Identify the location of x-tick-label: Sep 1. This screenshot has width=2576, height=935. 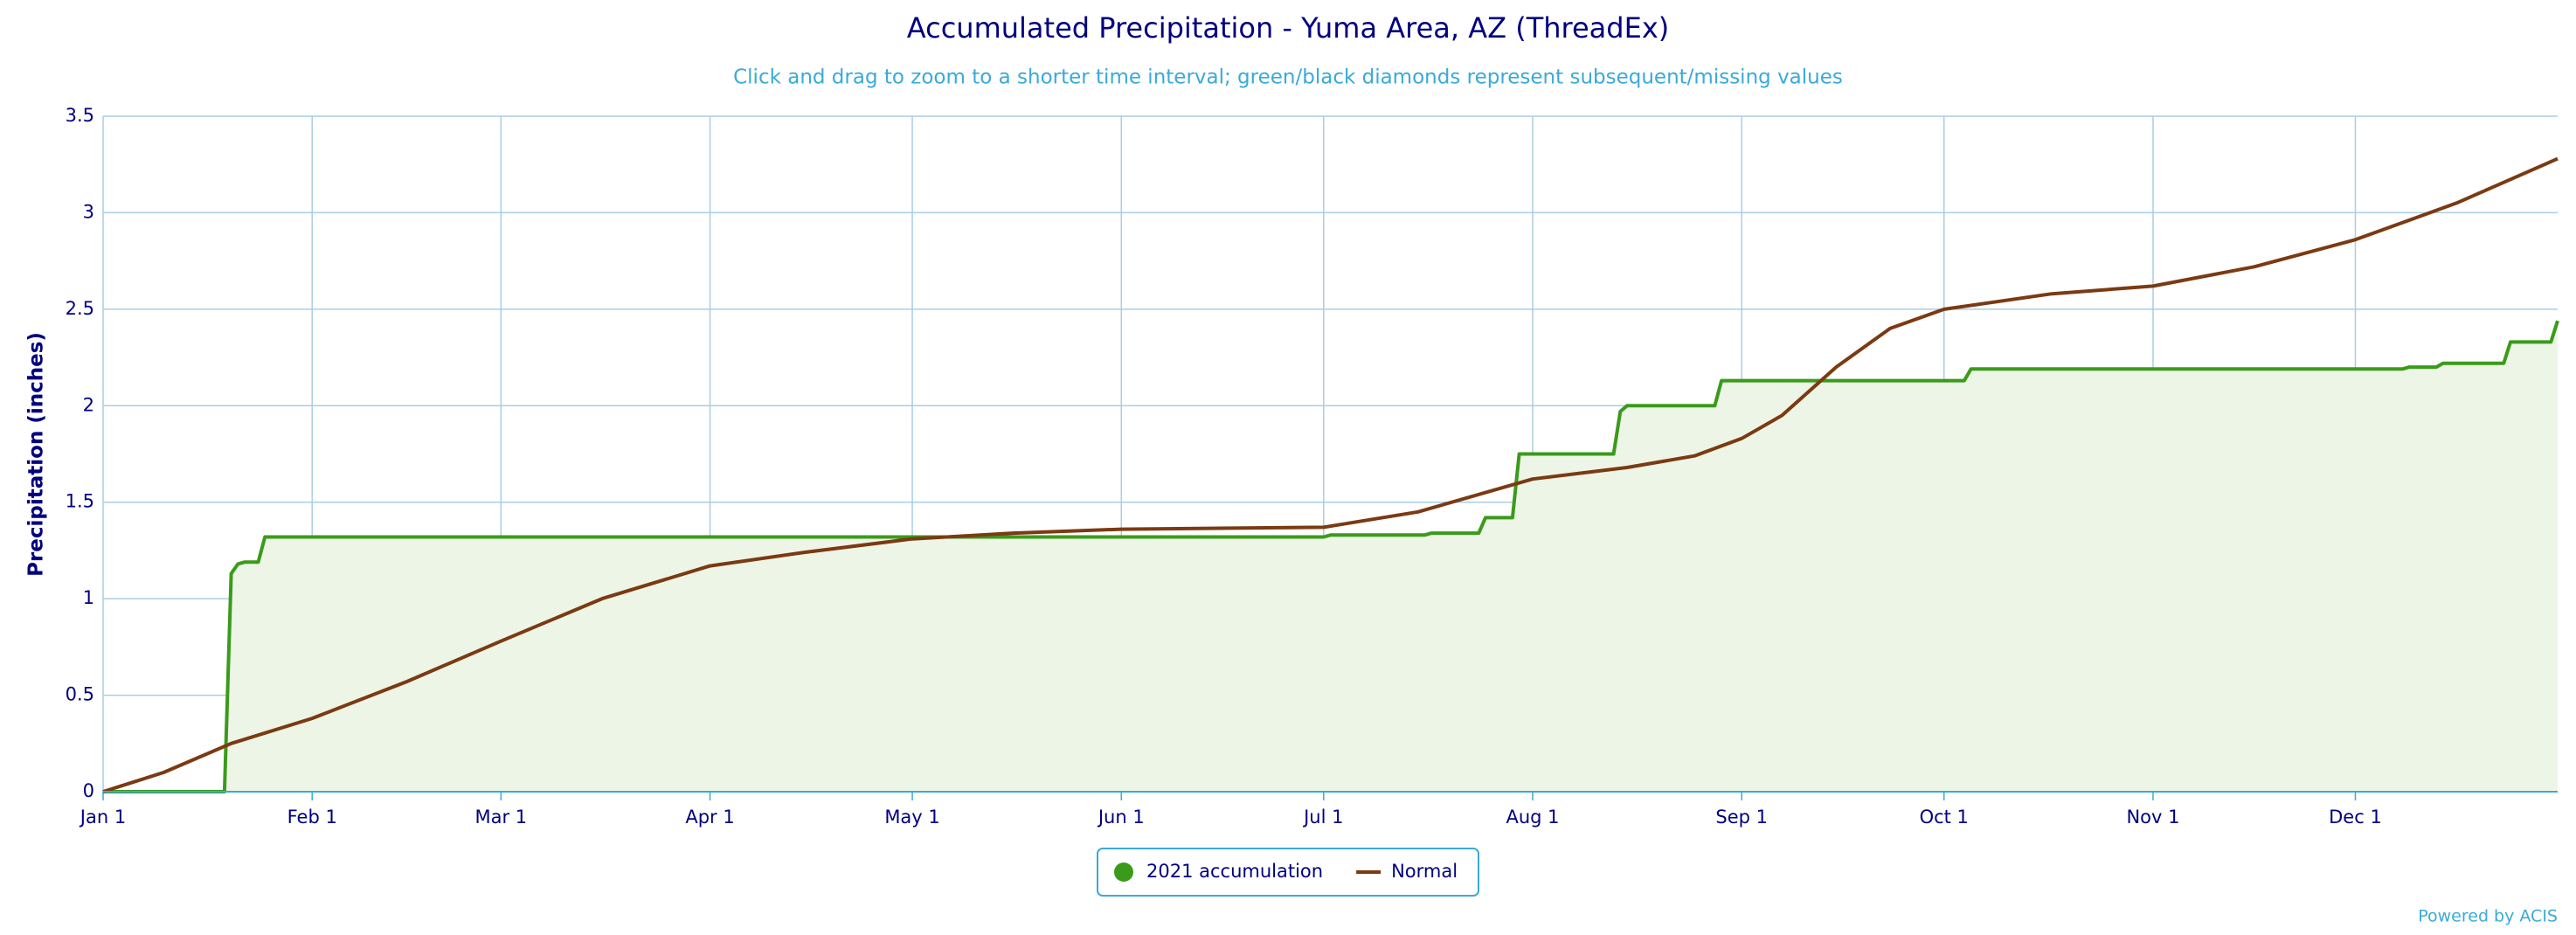
(1741, 817).